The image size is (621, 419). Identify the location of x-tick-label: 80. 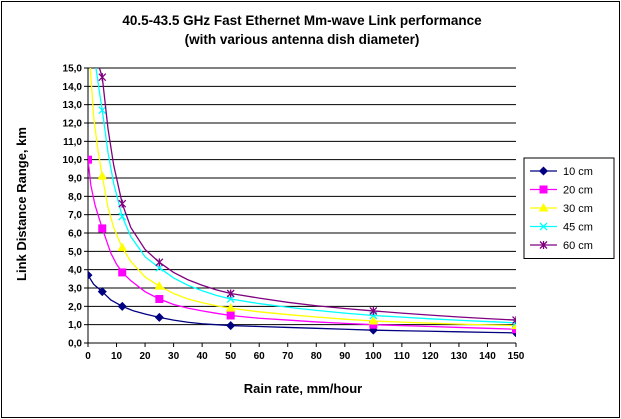
(317, 356).